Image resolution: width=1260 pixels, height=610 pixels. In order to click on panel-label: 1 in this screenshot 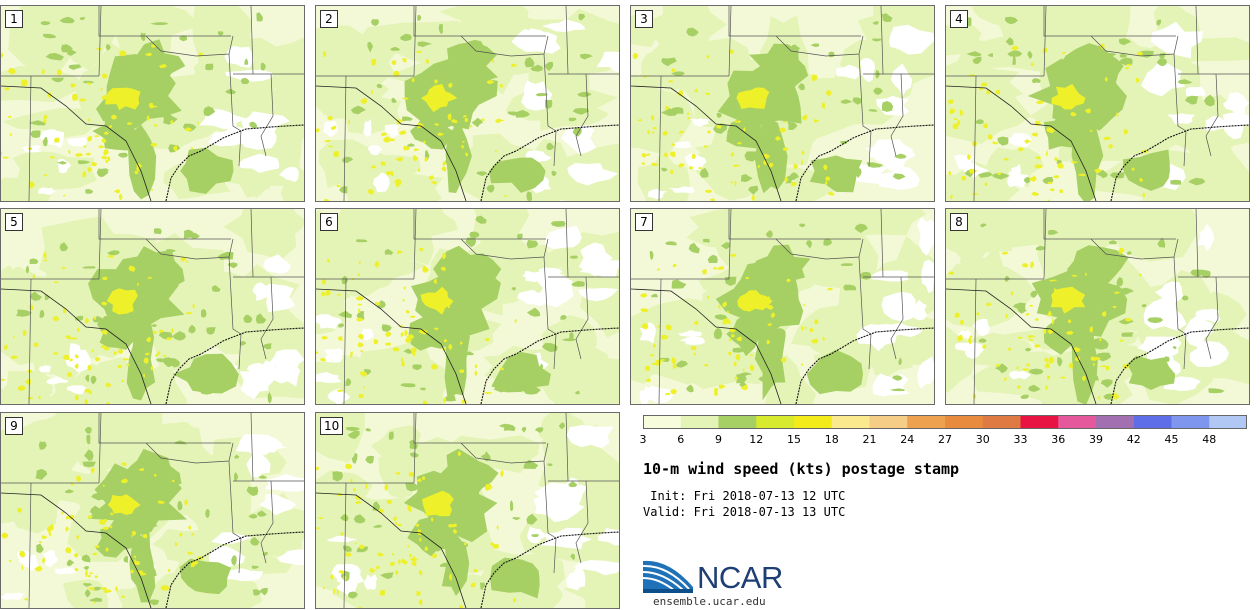, I will do `click(14, 19)`.